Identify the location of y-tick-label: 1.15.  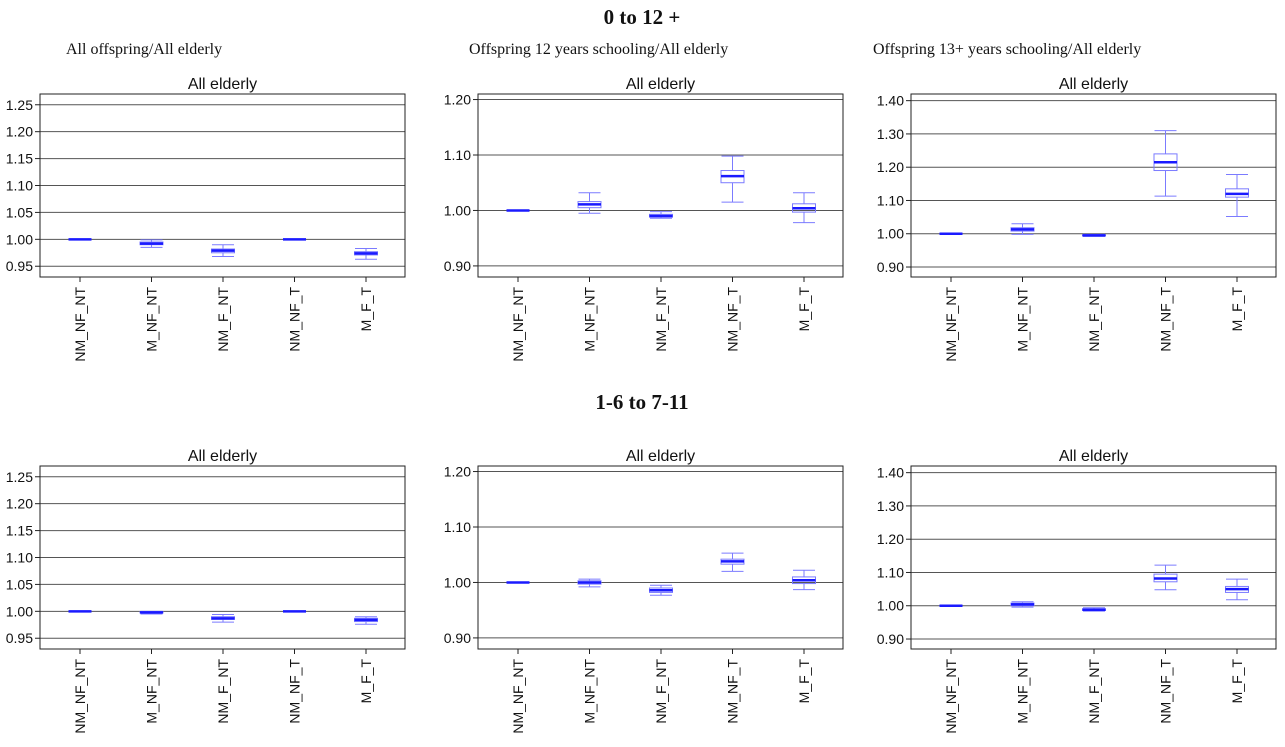
(19, 531).